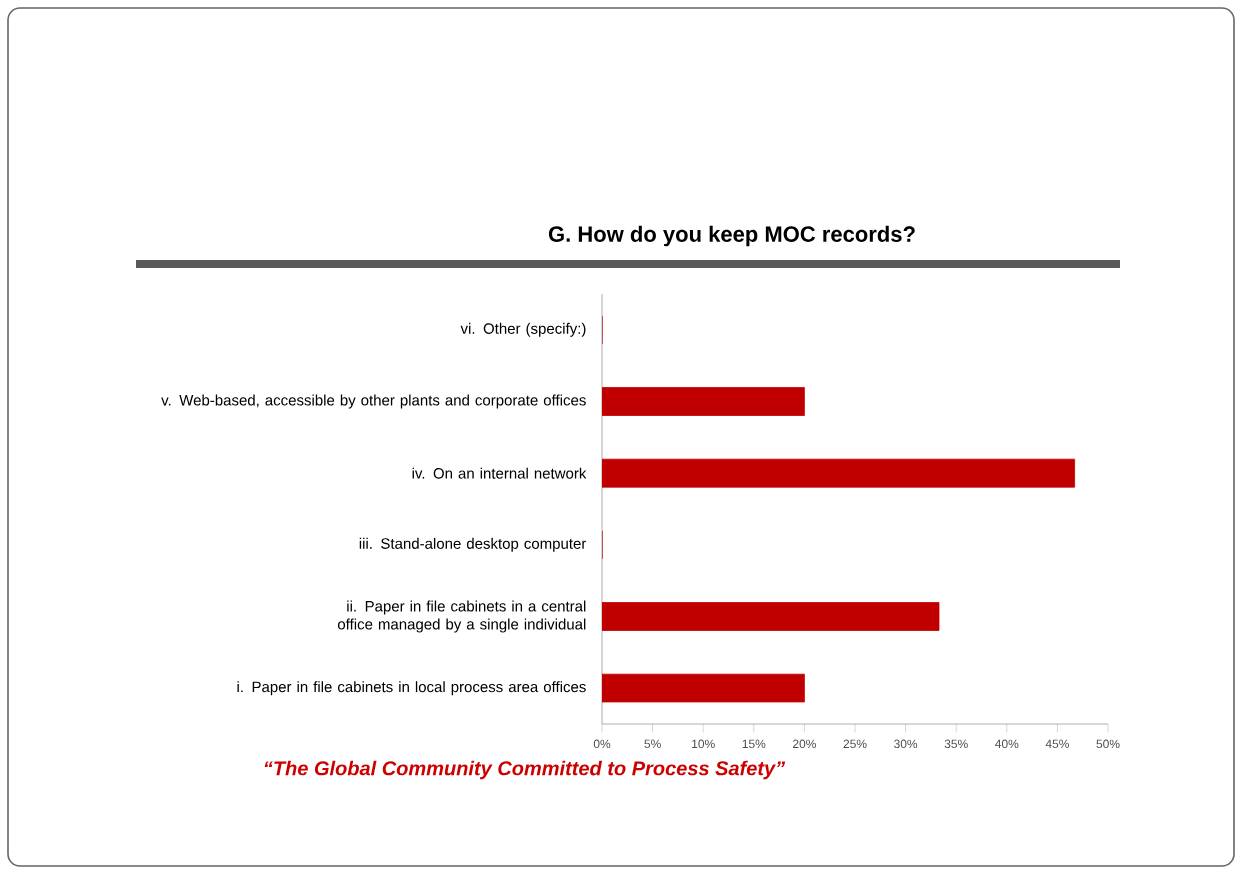  I want to click on text: “The Global Community Committed to Process Safety”, so click(525, 770).